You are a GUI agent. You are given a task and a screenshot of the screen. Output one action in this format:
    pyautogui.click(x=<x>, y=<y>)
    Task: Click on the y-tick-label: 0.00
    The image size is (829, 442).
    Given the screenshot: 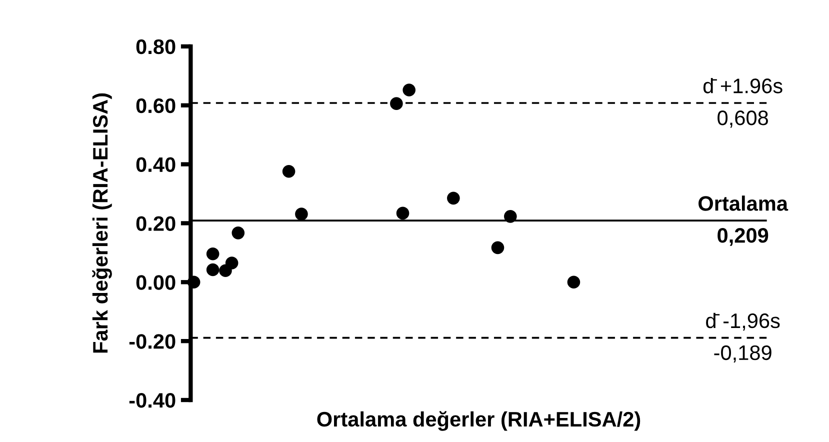 What is the action you would take?
    pyautogui.click(x=156, y=282)
    